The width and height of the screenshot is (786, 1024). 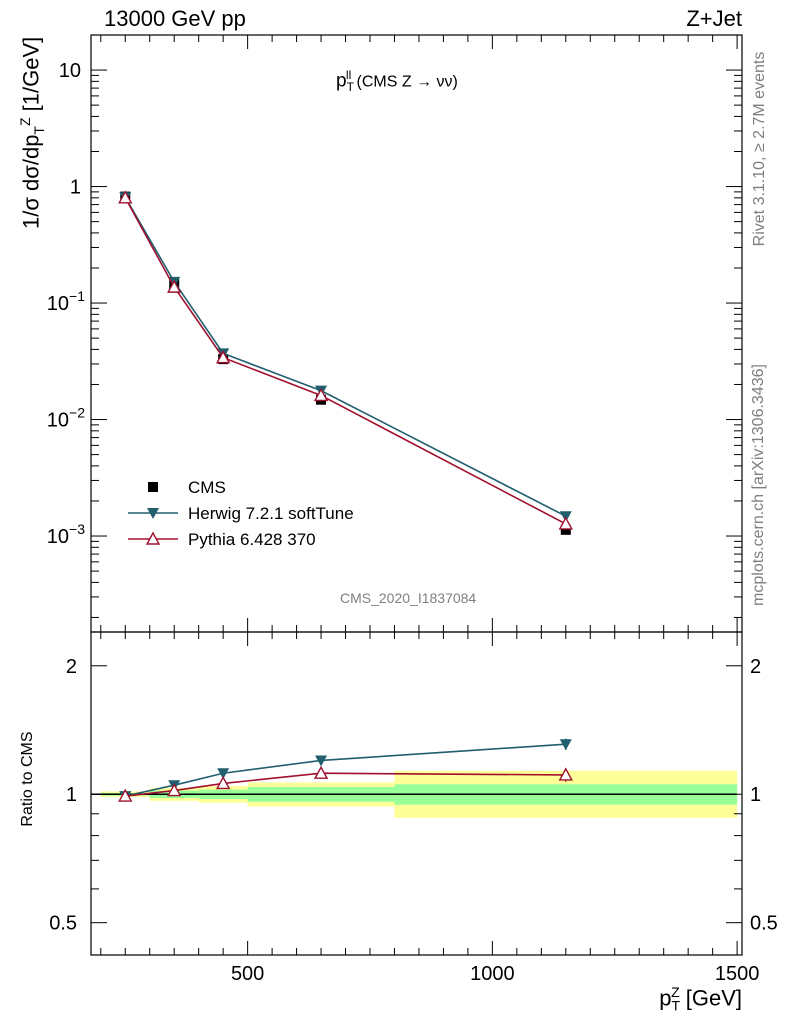 What do you see at coordinates (153, 538) in the screenshot?
I see `legend-pythia-marker` at bounding box center [153, 538].